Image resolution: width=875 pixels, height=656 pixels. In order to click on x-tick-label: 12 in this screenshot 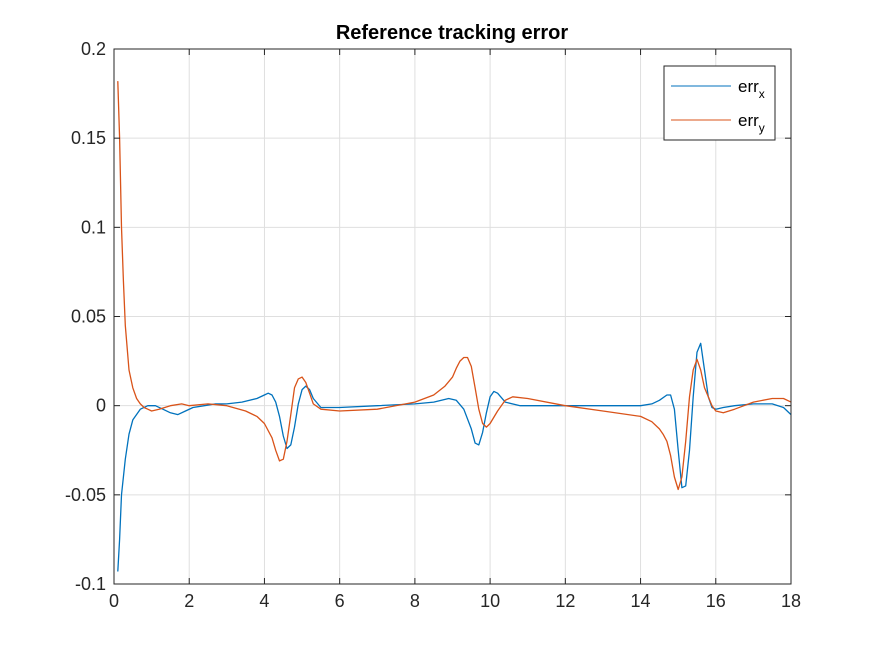, I will do `click(565, 601)`.